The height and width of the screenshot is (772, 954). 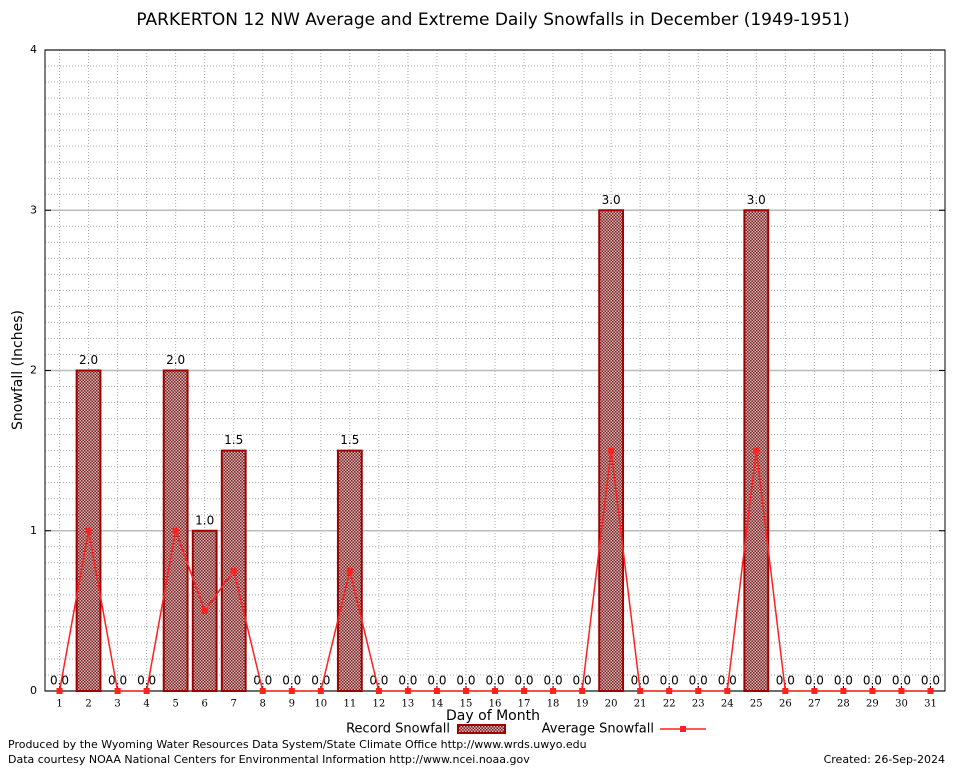 What do you see at coordinates (901, 704) in the screenshot?
I see `x-tick-label: 30` at bounding box center [901, 704].